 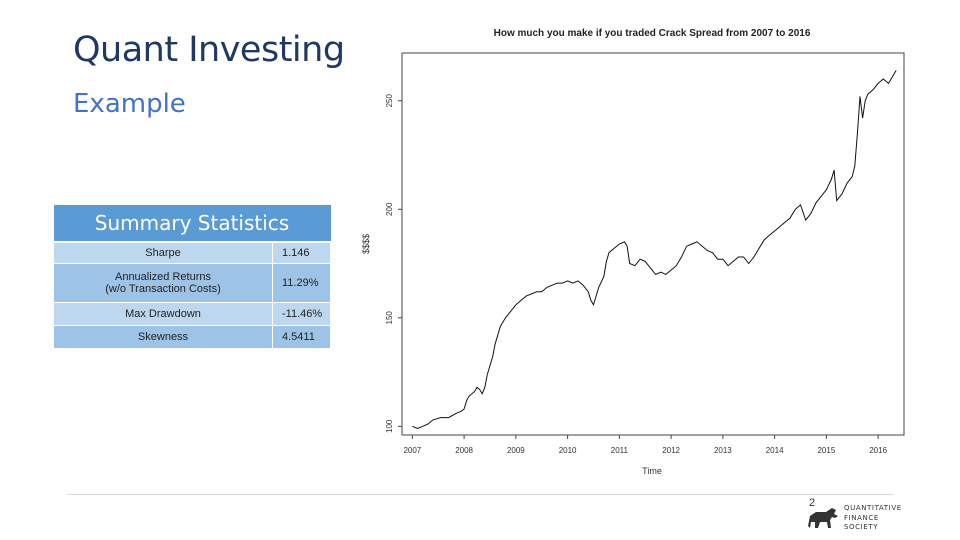 I want to click on table-row: Sharpe 1.146, so click(x=192, y=252).